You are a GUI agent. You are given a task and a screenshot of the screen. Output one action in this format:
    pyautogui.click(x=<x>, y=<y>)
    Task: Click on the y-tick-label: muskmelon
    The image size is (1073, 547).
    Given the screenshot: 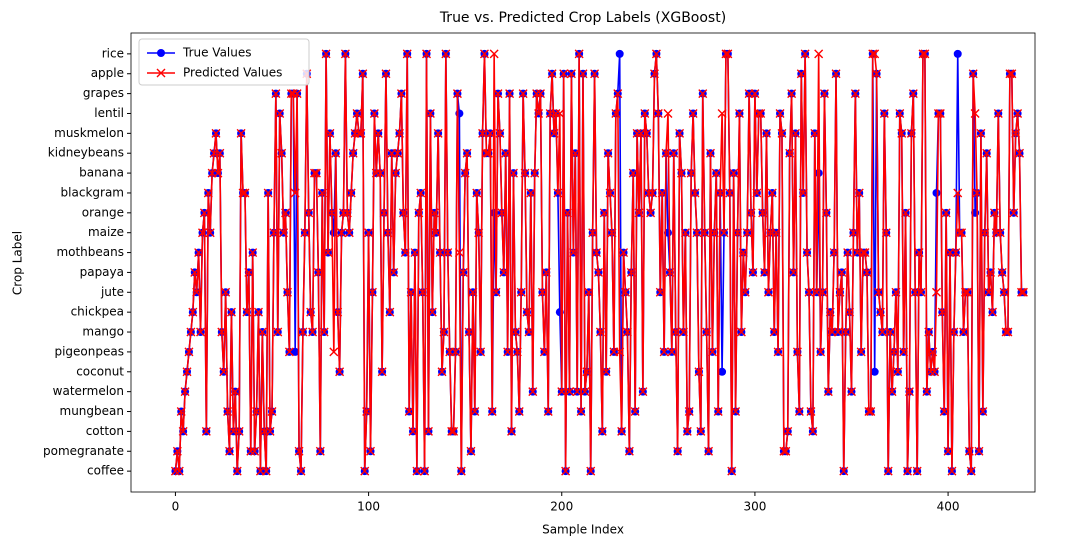 What is the action you would take?
    pyautogui.click(x=89, y=133)
    